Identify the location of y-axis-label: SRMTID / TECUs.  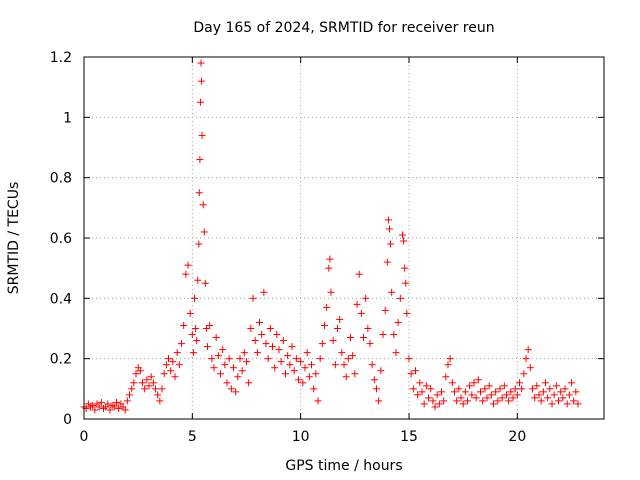
(14, 238).